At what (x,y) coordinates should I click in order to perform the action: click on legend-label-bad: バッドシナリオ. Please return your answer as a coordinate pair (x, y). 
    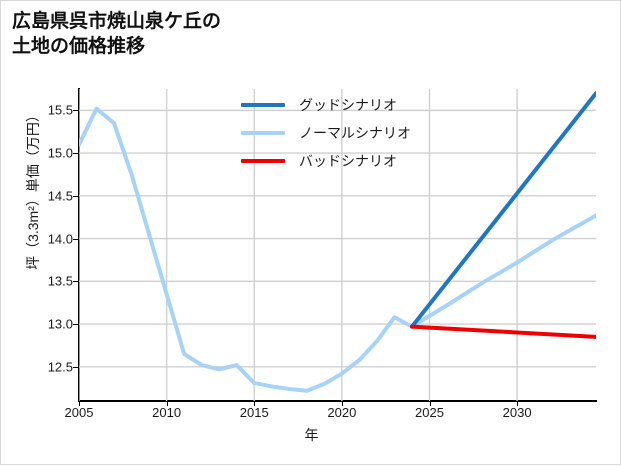
    Looking at the image, I should click on (348, 161).